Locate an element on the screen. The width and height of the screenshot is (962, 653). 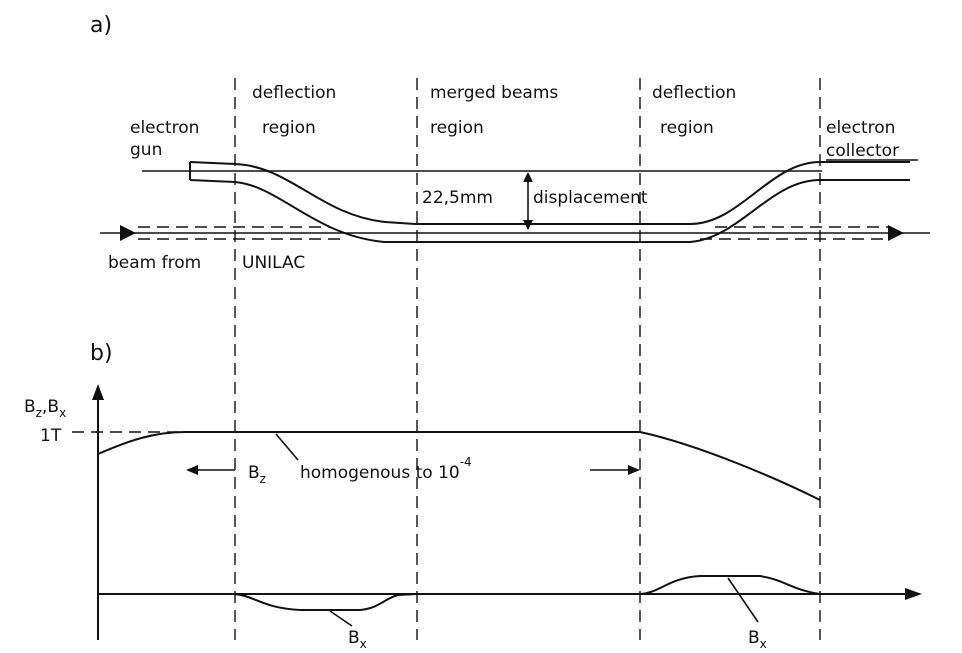
ion-beam-arrow-left is located at coordinates (128, 233).